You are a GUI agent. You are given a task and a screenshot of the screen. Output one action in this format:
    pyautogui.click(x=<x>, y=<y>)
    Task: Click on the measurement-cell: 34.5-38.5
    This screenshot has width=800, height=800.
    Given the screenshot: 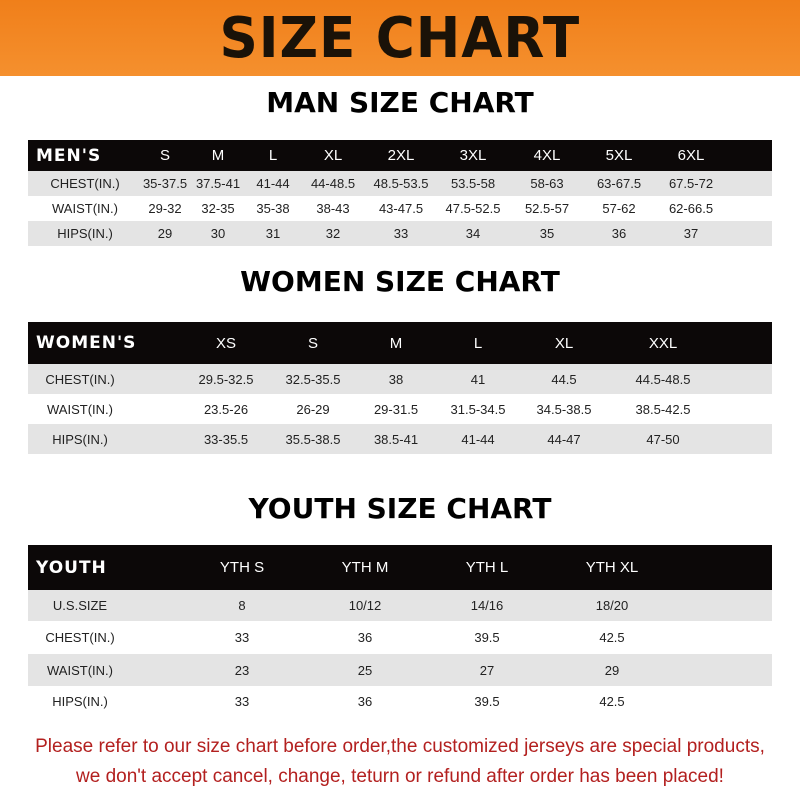 What is the action you would take?
    pyautogui.click(x=564, y=409)
    